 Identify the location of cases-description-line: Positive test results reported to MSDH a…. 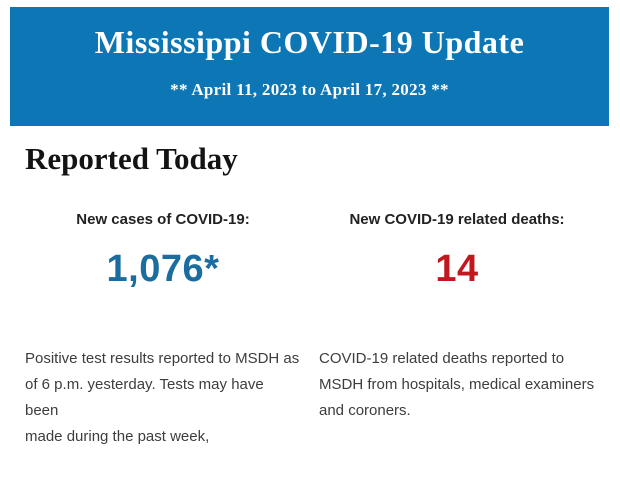
(162, 358).